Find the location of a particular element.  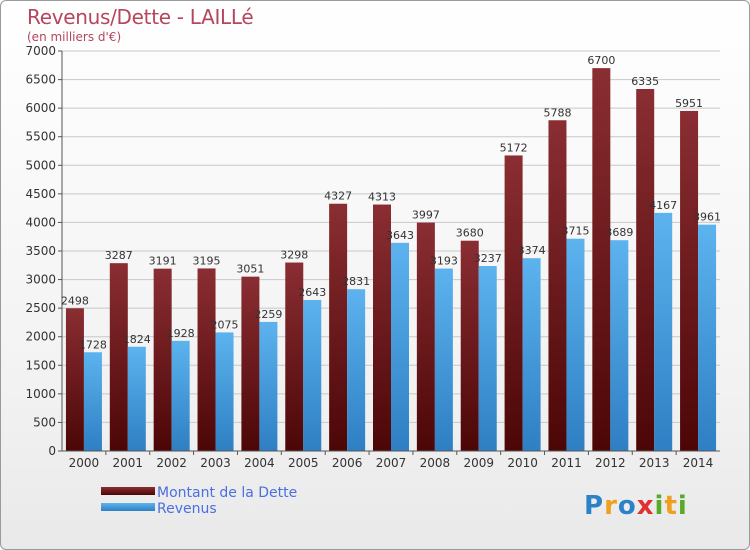

y-tick-label: 3000 is located at coordinates (40, 280).